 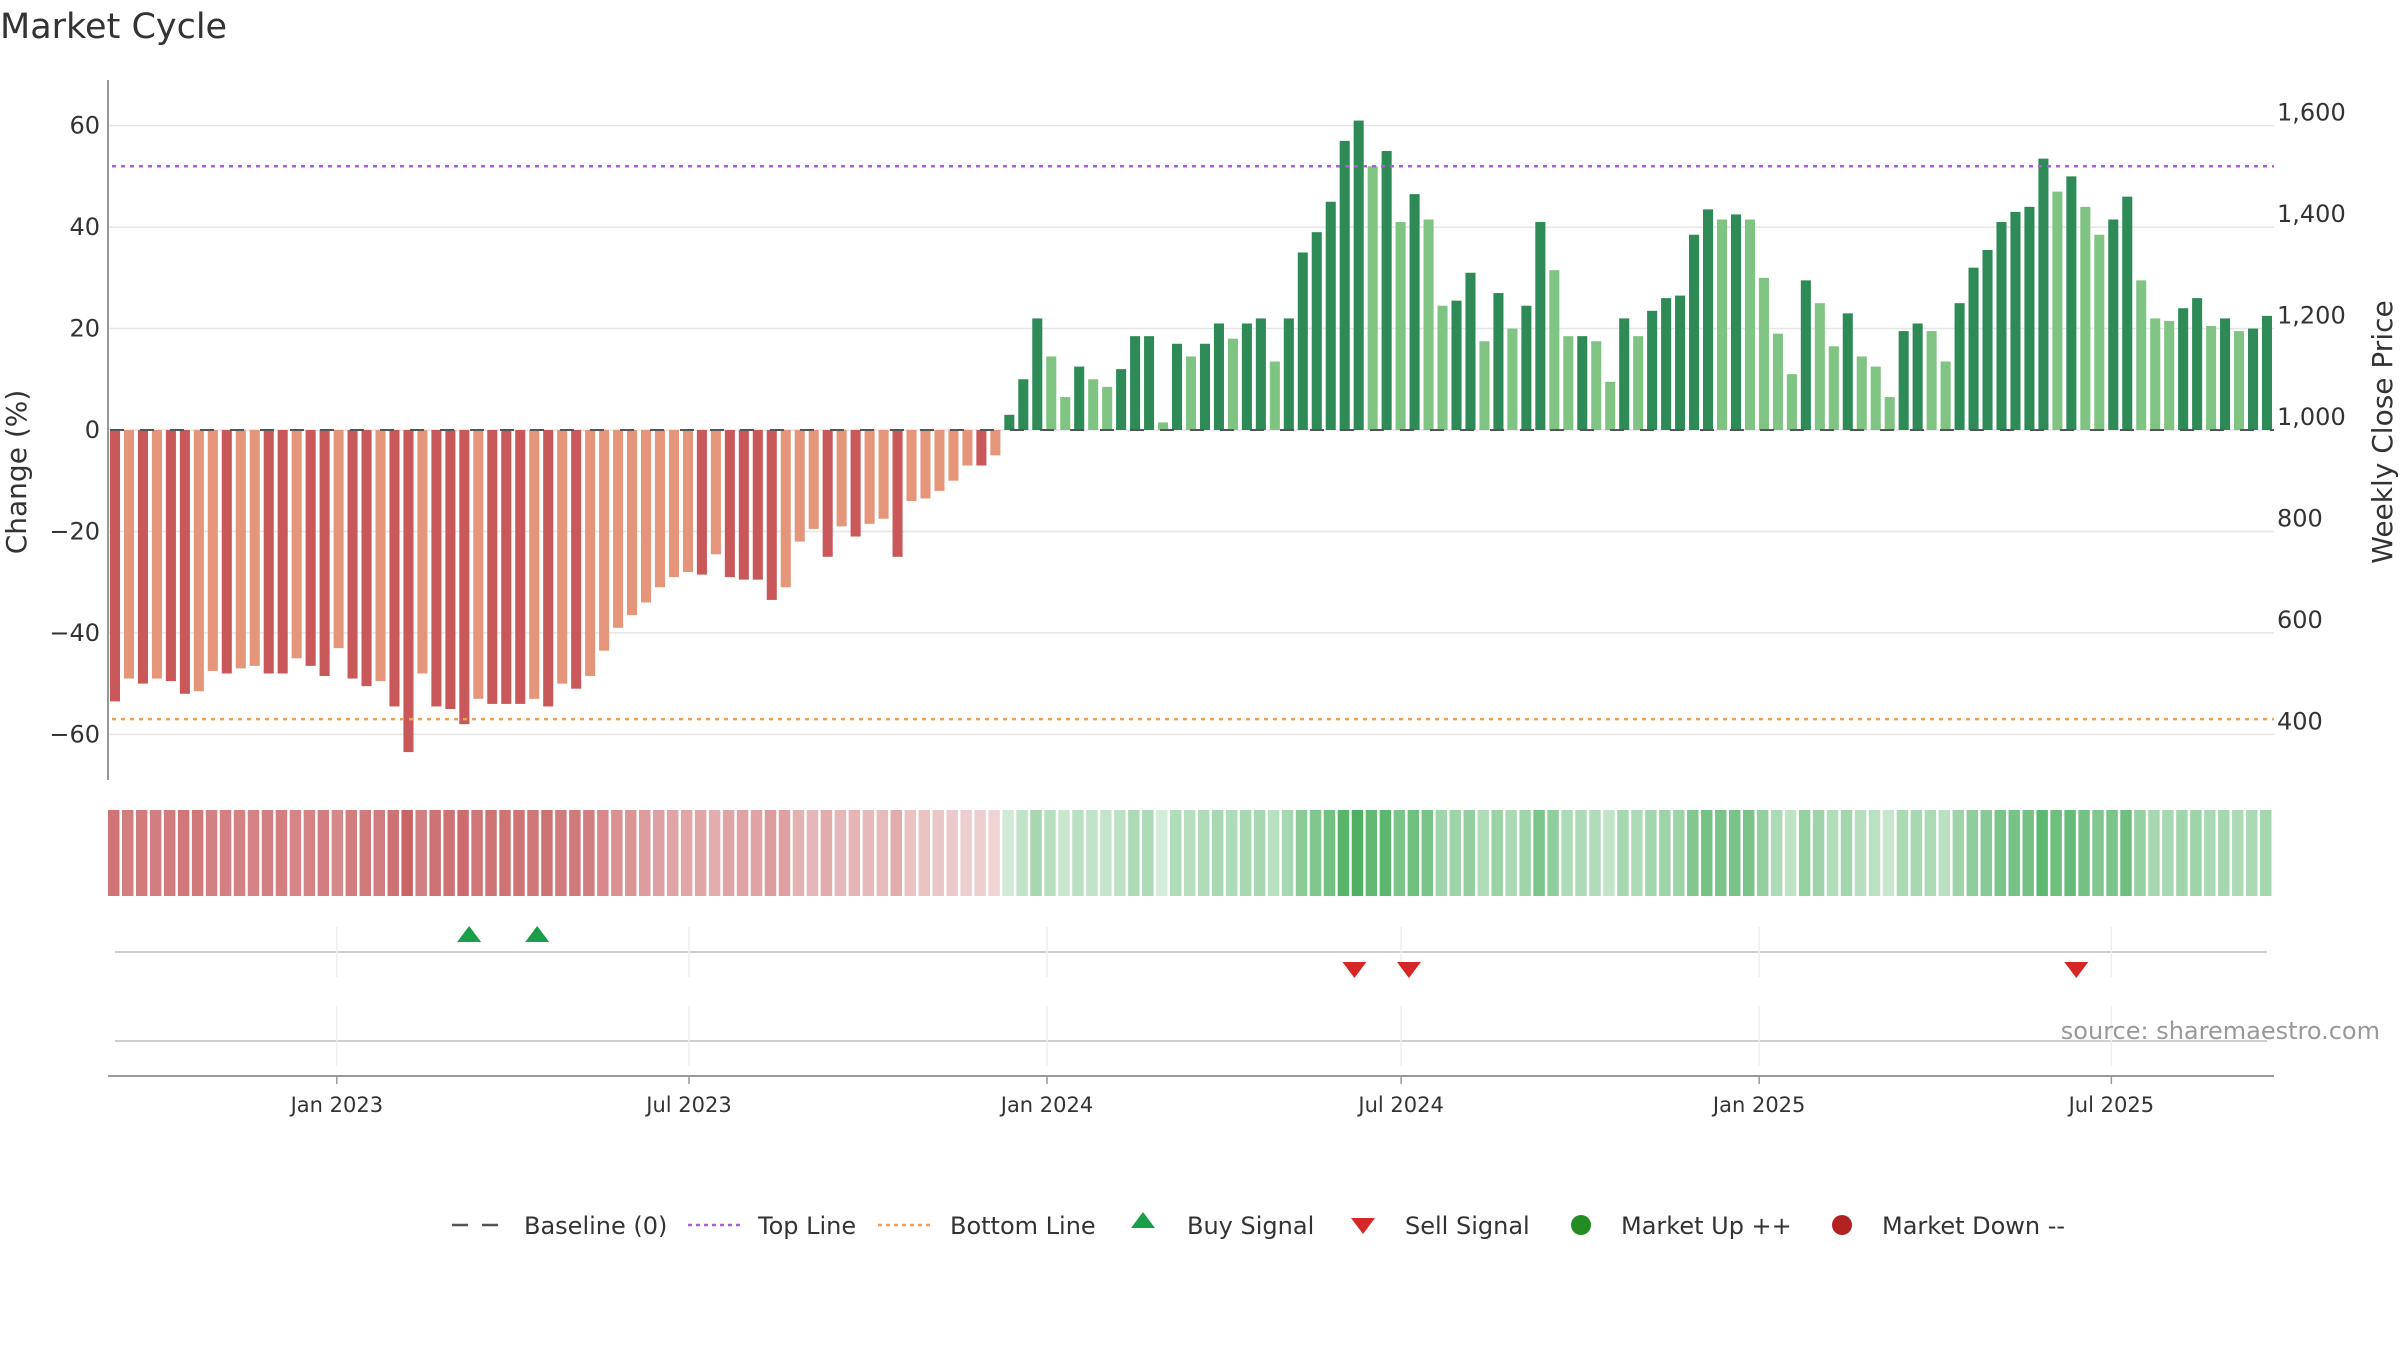 What do you see at coordinates (16, 472) in the screenshot?
I see `left-y-axis-title: Change (%)` at bounding box center [16, 472].